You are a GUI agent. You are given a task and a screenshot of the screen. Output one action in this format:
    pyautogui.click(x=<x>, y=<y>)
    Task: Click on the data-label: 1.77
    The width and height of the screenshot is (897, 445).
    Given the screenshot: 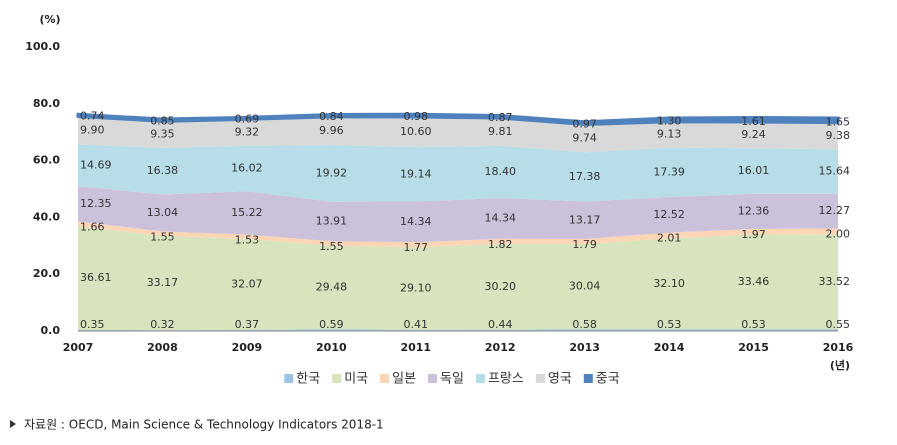 What is the action you would take?
    pyautogui.click(x=416, y=247)
    